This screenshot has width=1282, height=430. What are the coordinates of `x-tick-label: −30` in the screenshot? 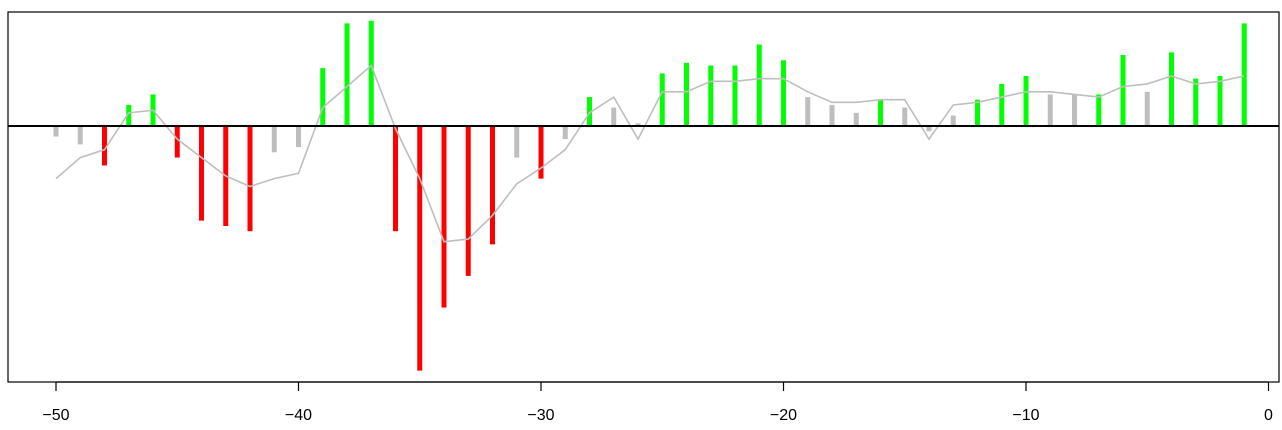 It's located at (540, 415).